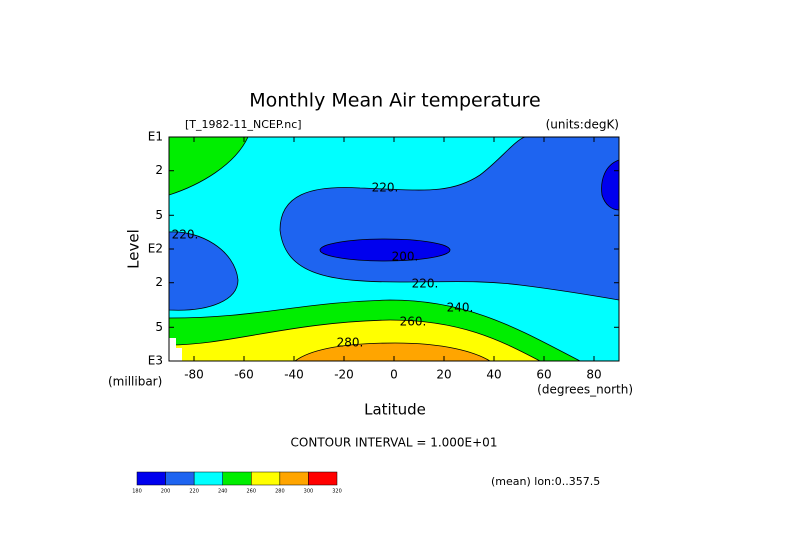  Describe the element at coordinates (413, 321) in the screenshot. I see `contour-label: 260.` at that location.